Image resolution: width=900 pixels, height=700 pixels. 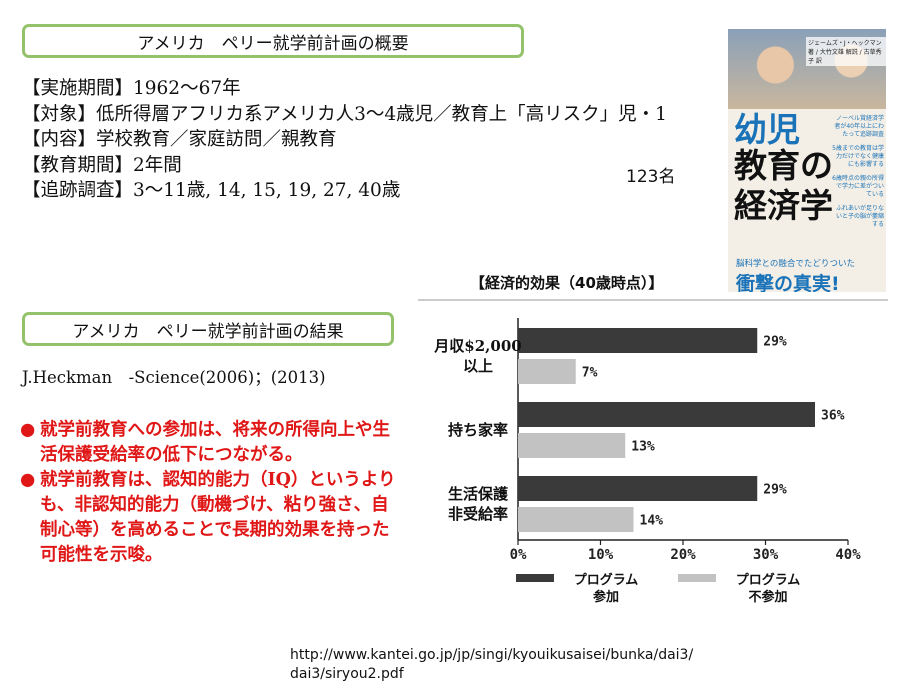 What do you see at coordinates (567, 283) in the screenshot?
I see `chart-title: 【経済的効果（40歳時点）】` at bounding box center [567, 283].